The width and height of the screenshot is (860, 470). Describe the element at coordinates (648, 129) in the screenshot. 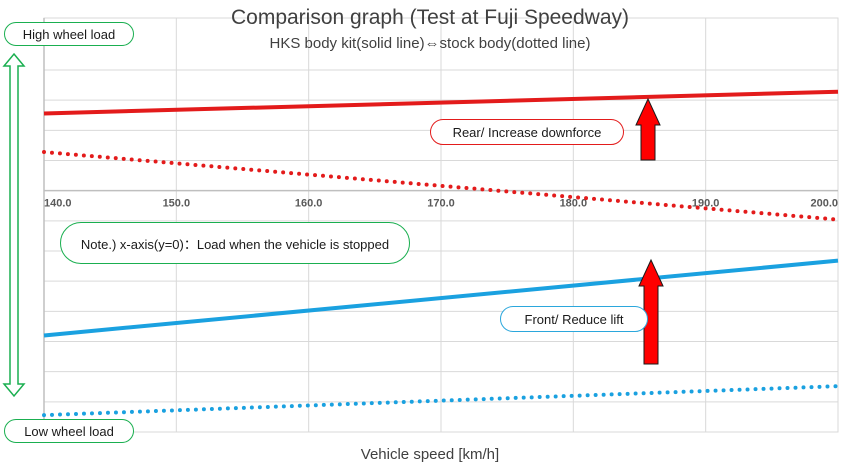

I see `rear-up-arrow-icon` at that location.